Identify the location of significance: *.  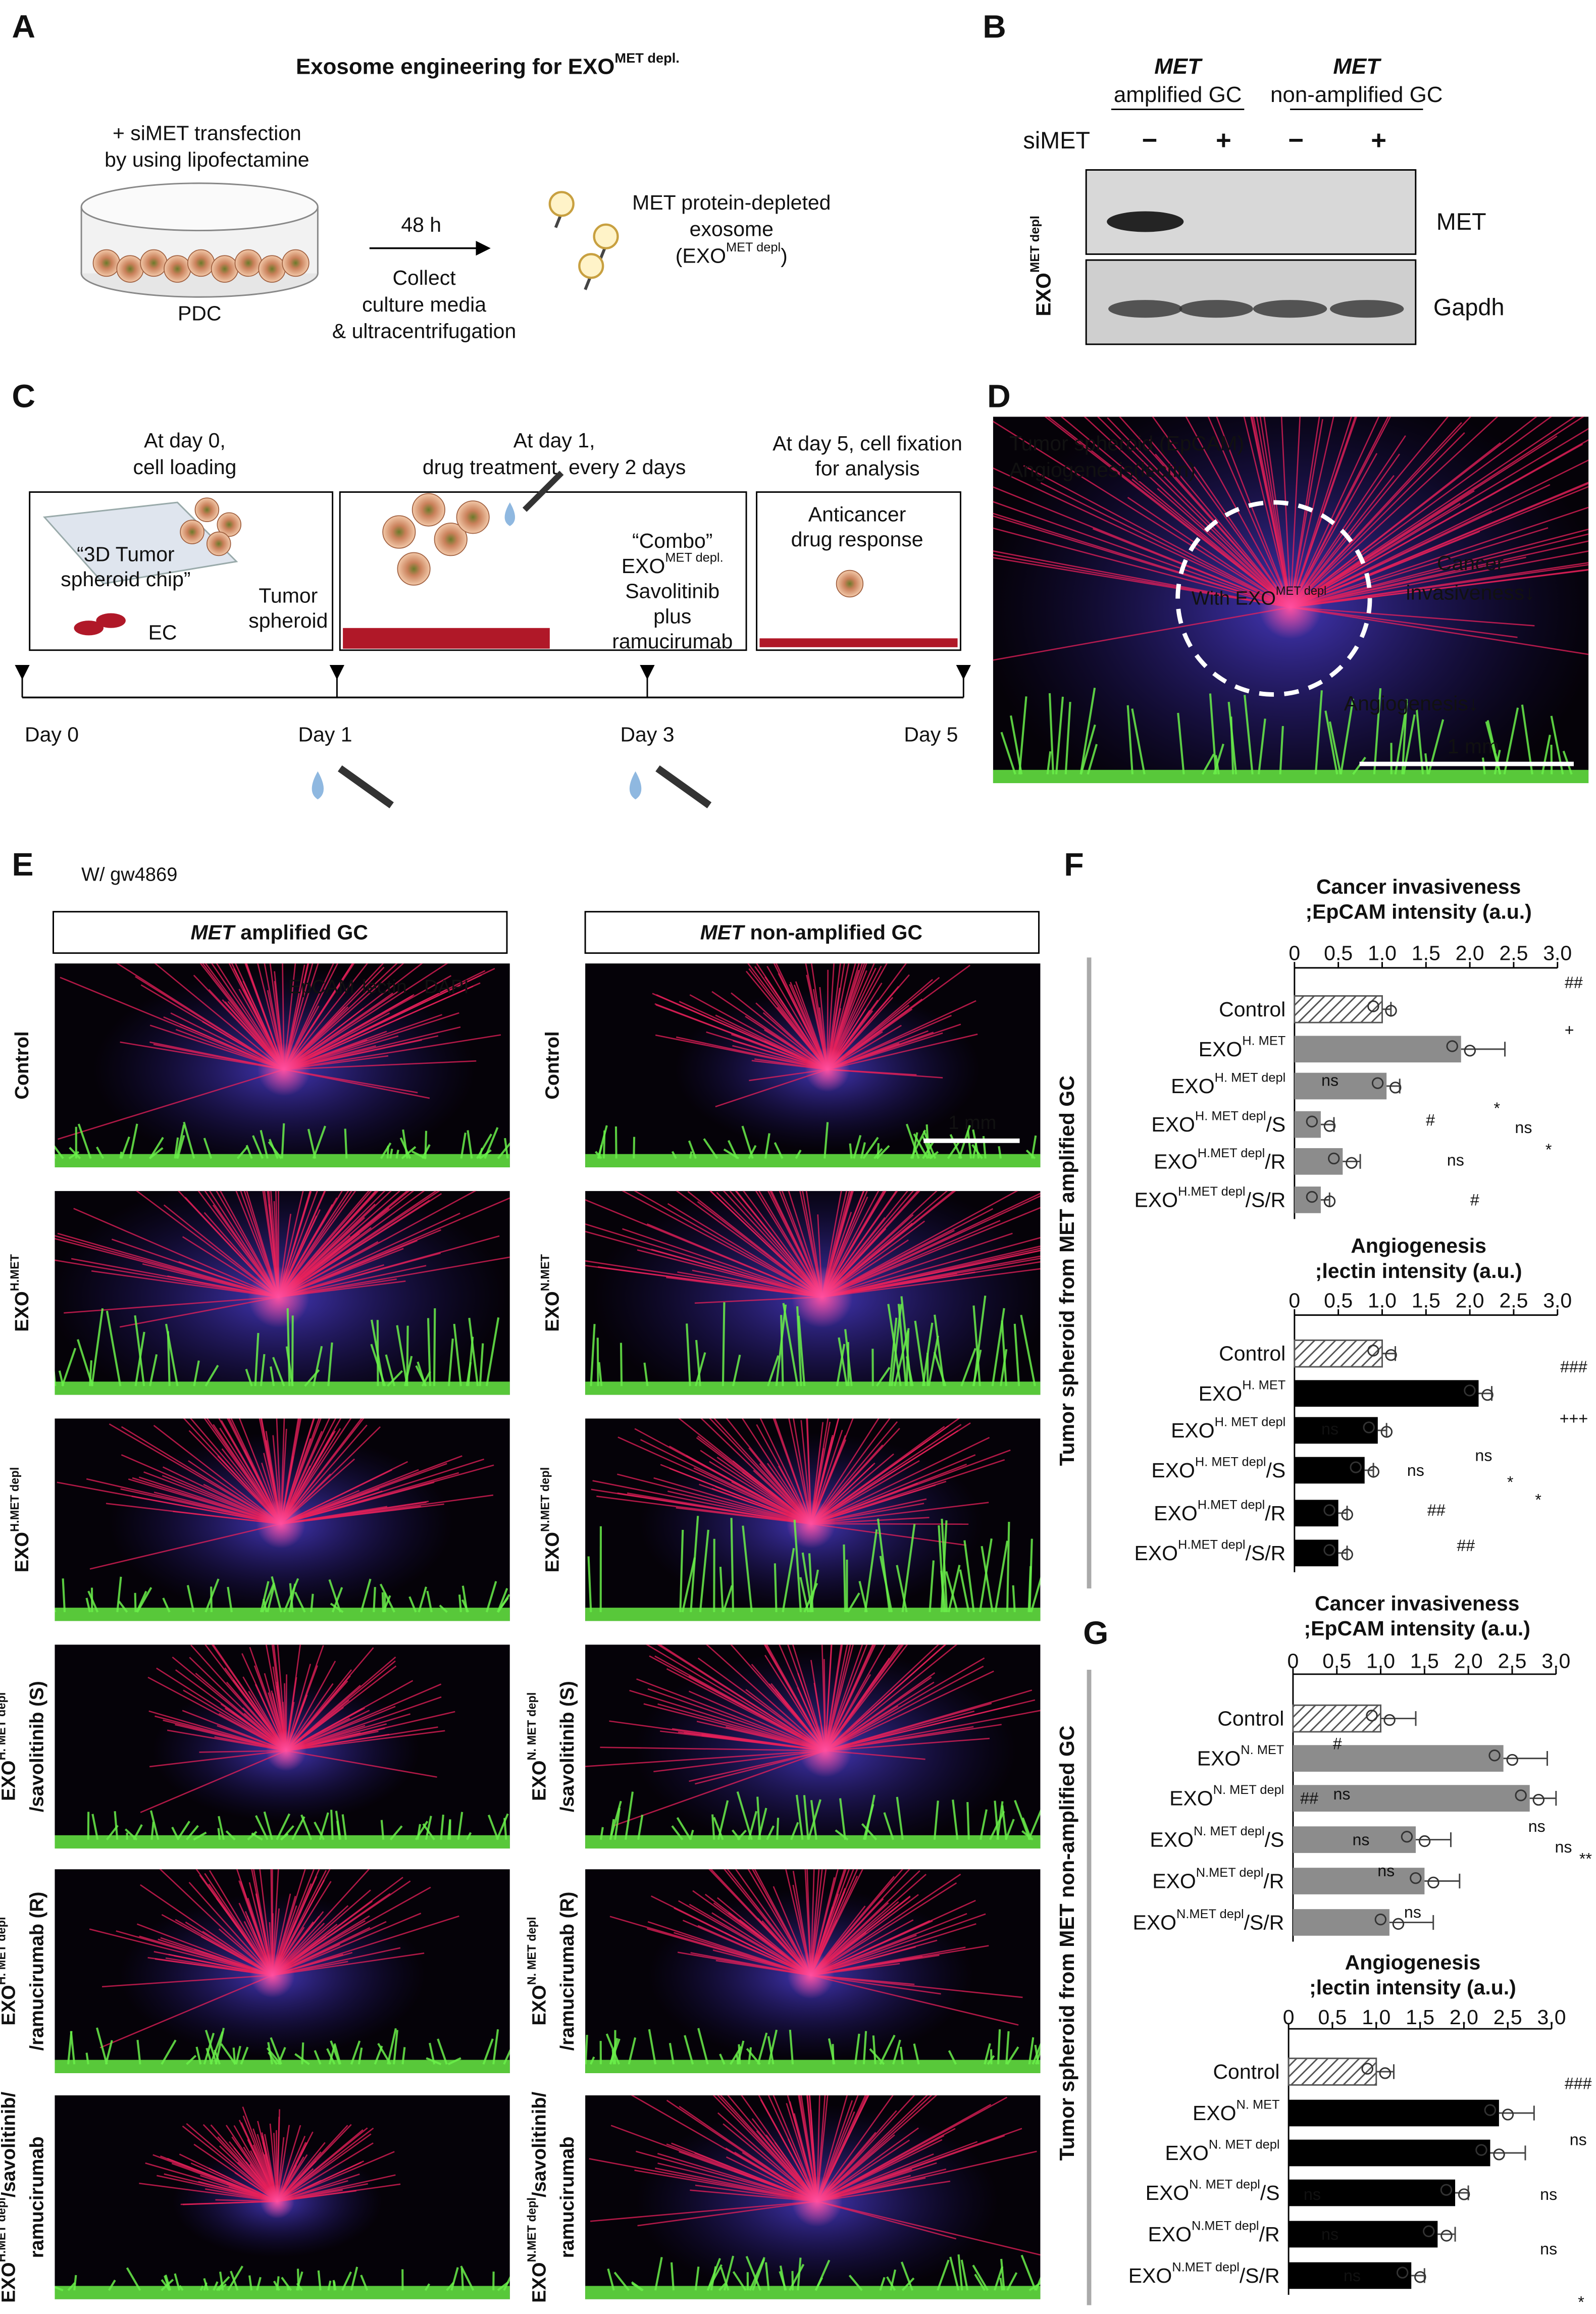
(1510, 1482).